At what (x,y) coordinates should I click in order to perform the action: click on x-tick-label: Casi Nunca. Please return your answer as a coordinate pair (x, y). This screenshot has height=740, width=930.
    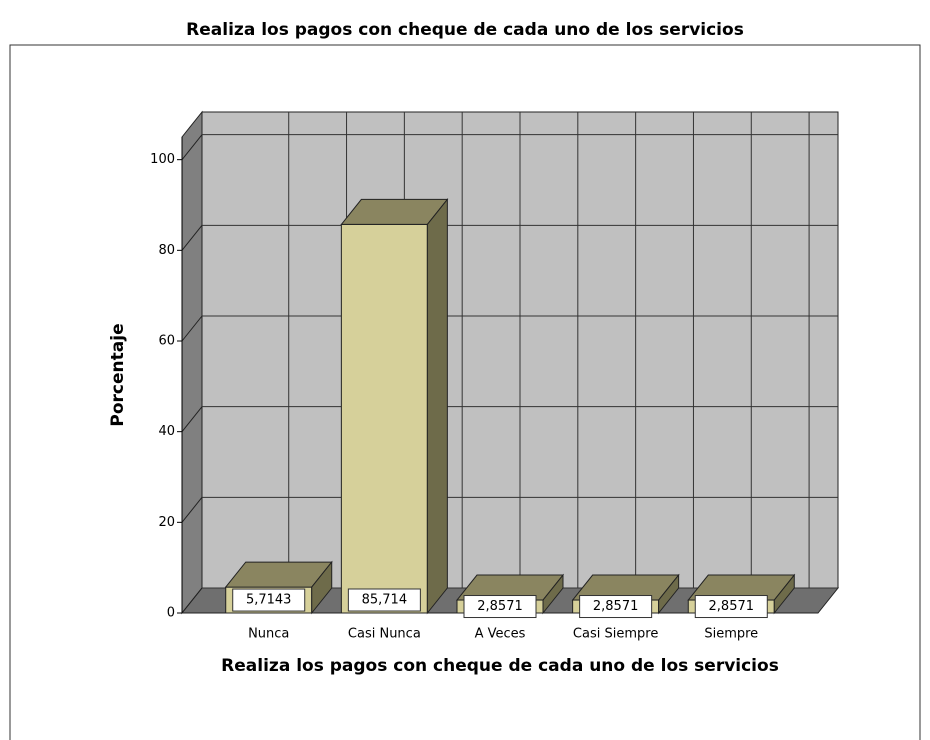
    Looking at the image, I should click on (384, 634).